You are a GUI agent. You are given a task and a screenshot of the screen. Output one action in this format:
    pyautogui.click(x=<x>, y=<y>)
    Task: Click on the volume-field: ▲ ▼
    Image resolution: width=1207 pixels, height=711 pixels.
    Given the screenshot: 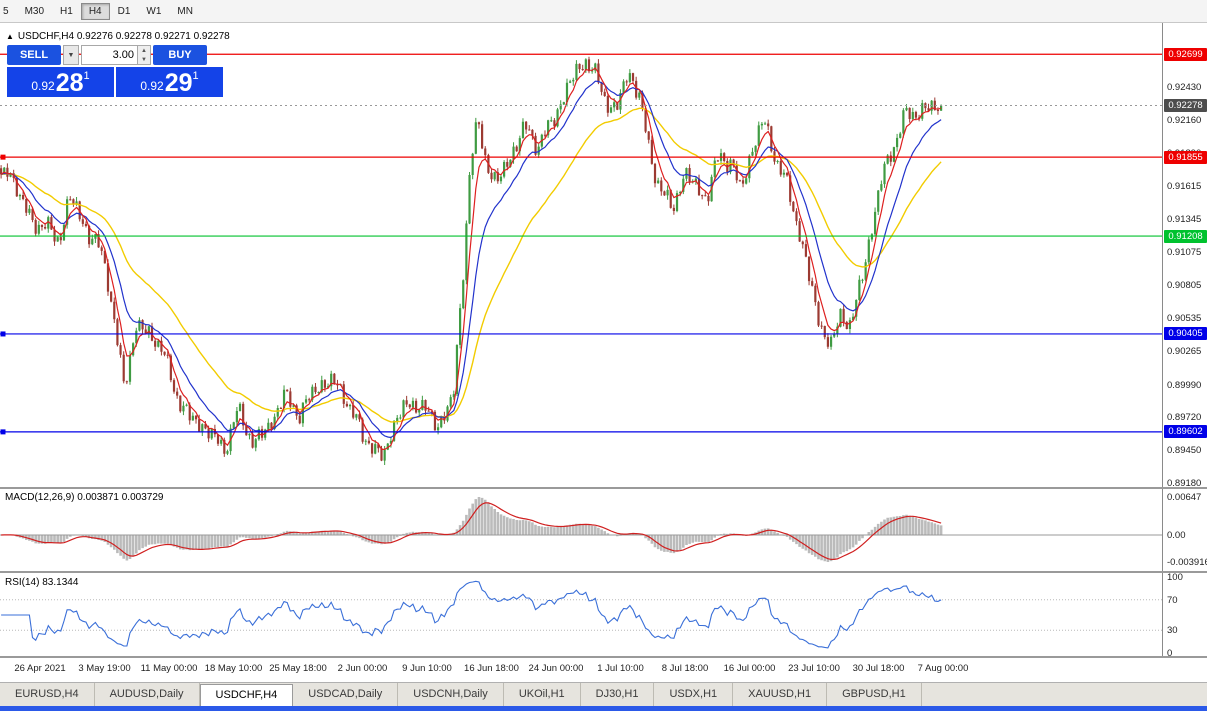 What is the action you would take?
    pyautogui.click(x=116, y=55)
    